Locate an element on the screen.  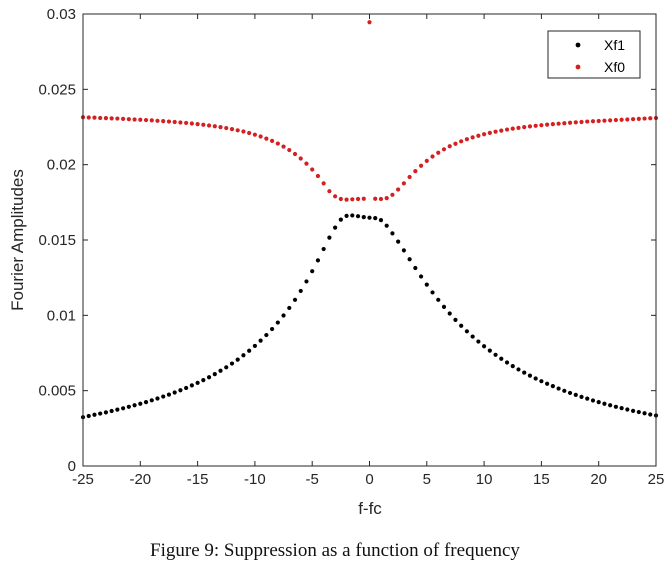
x-tick-label: -5 is located at coordinates (312, 479).